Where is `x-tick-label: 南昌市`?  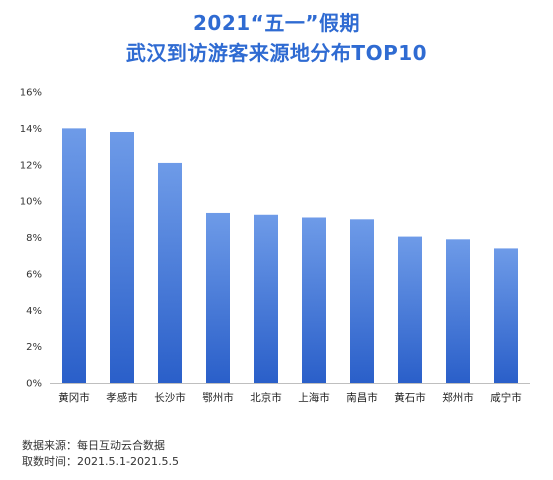
x-tick-label: 南昌市 is located at coordinates (362, 397).